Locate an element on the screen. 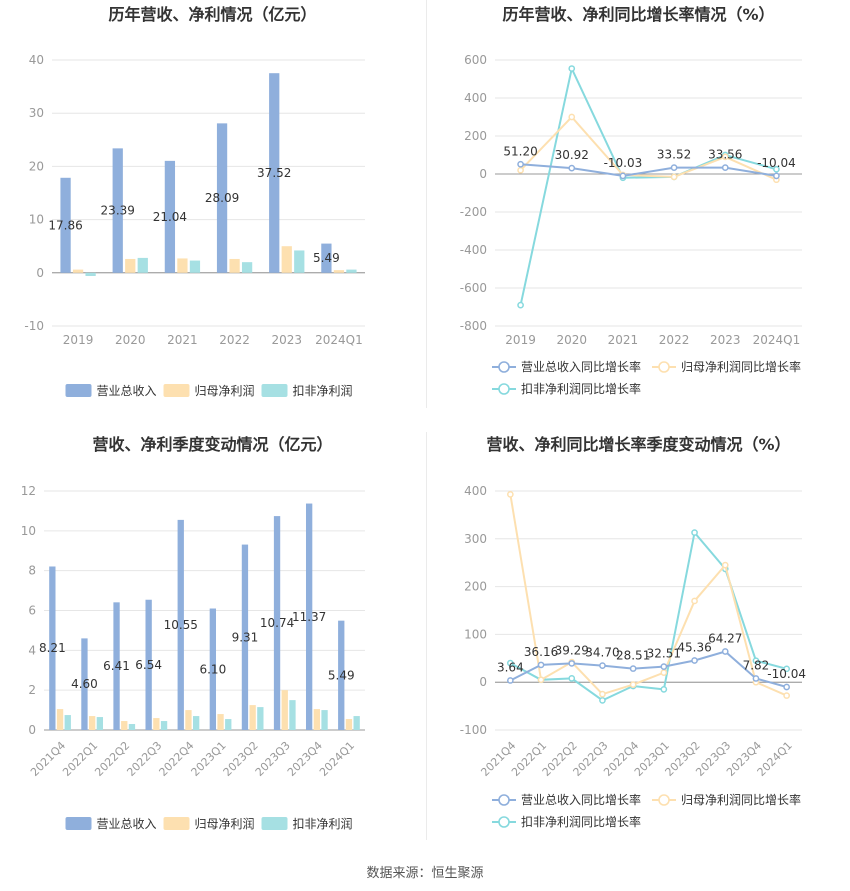 The height and width of the screenshot is (891, 850). y-tick-label: 20 is located at coordinates (36, 166).